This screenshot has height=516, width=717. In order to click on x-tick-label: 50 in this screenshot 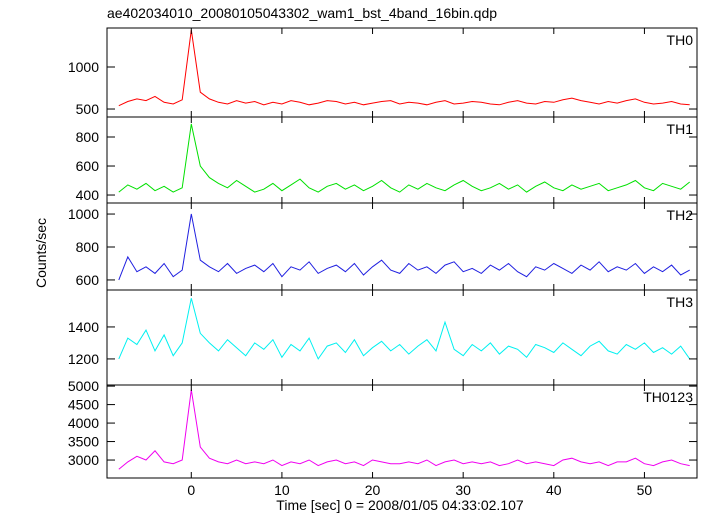, I will do `click(645, 490)`.